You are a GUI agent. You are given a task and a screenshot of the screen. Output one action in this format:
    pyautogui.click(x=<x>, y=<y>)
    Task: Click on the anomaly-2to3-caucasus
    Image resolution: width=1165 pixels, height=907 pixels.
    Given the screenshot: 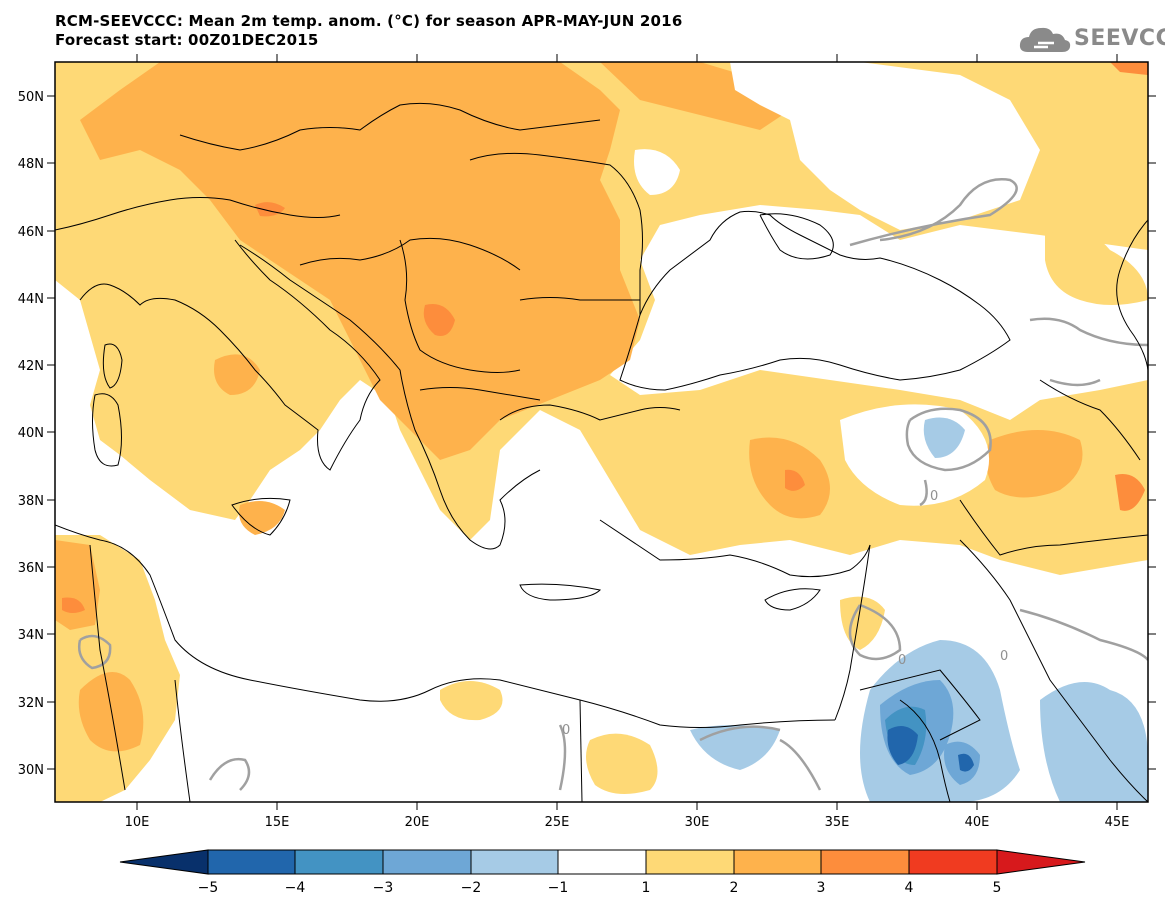 What is the action you would take?
    pyautogui.click(x=1034, y=464)
    